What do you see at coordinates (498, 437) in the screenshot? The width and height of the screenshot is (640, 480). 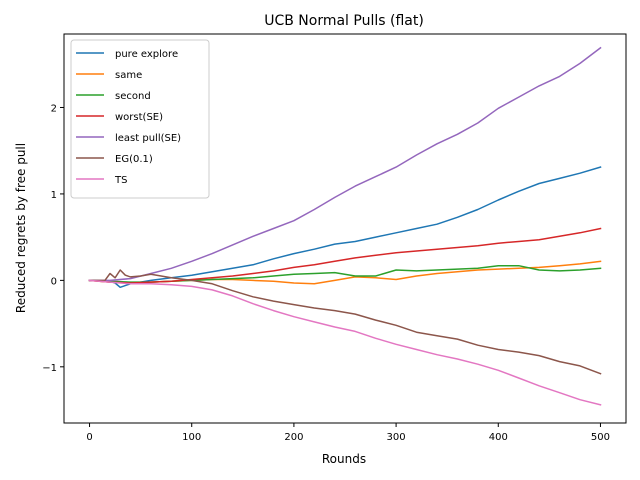 I see `x-tick-label: 400` at bounding box center [498, 437].